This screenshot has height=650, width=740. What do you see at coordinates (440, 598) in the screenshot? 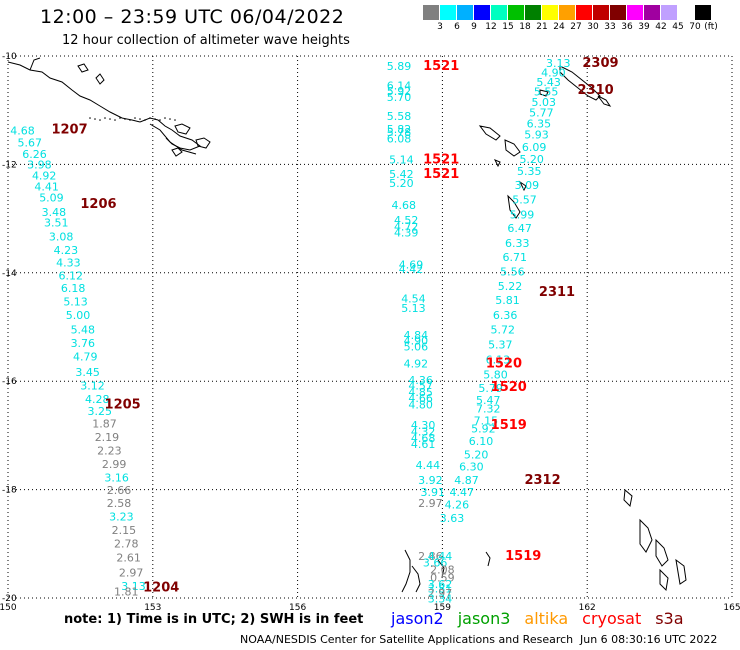
I see `wave-height-value: 3.34` at bounding box center [440, 598].